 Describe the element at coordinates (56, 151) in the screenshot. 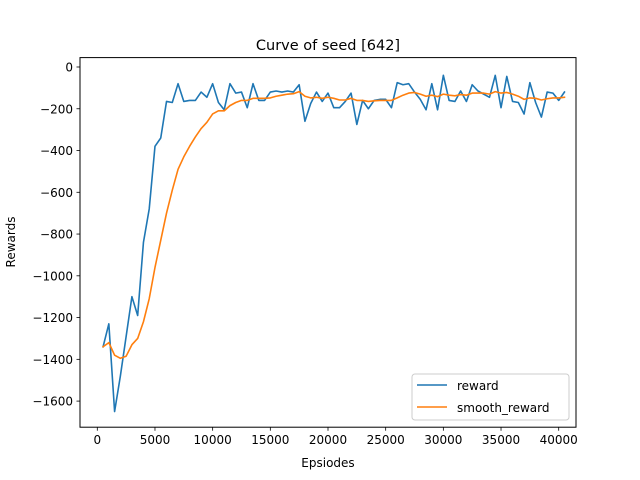

I see `y-tick-label: −400` at that location.